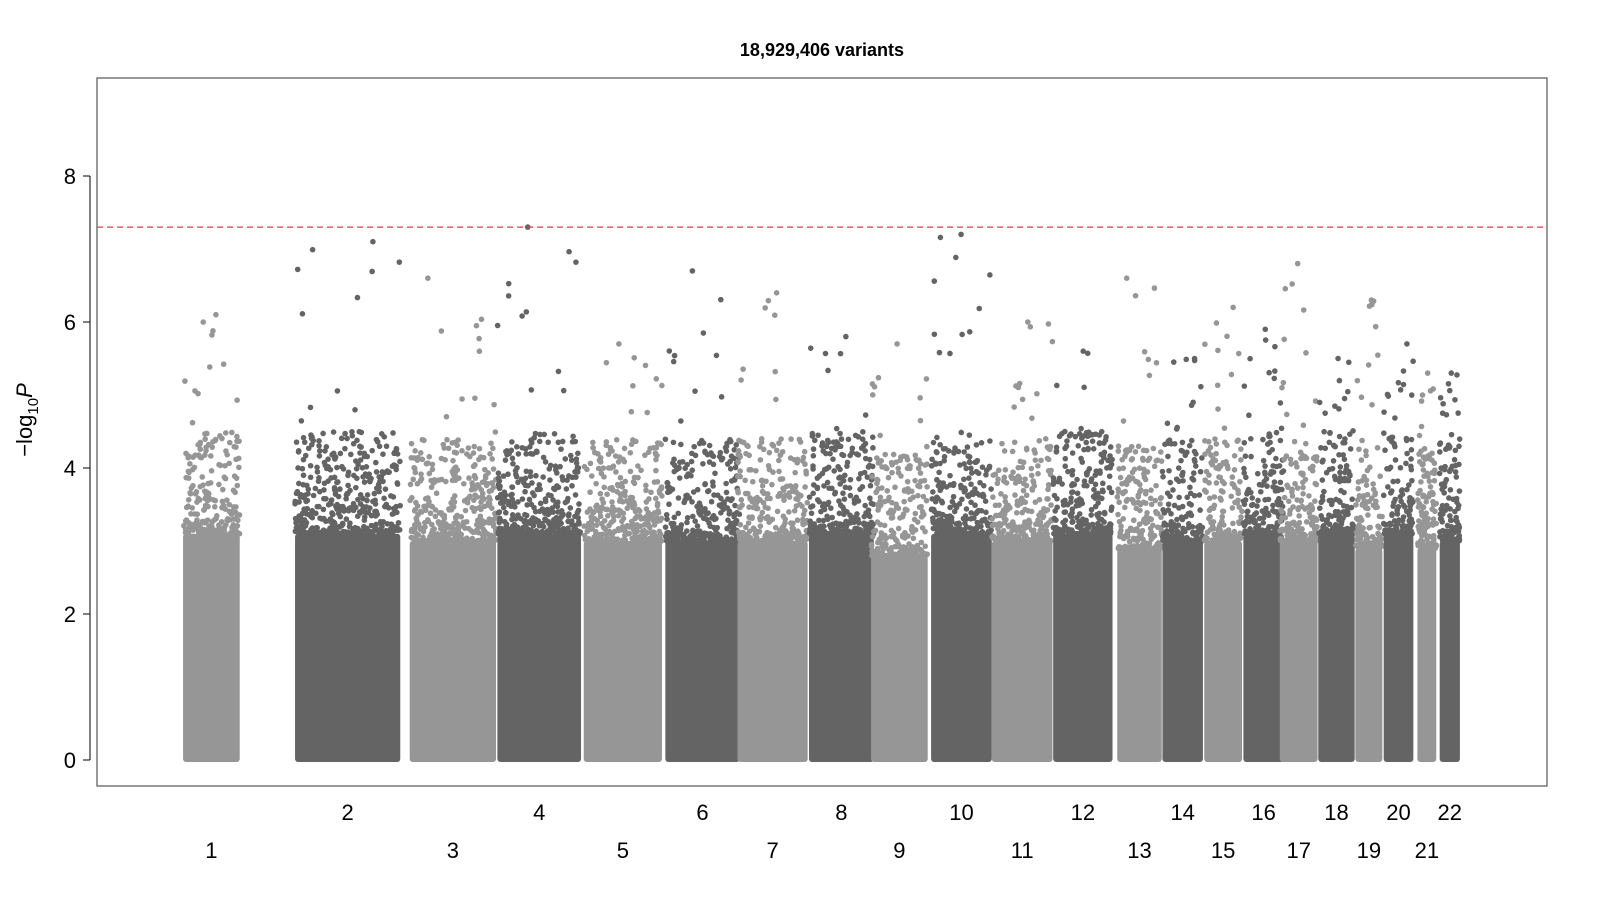 This screenshot has height=900, width=1600. I want to click on chromosome-label-5: 5, so click(623, 850).